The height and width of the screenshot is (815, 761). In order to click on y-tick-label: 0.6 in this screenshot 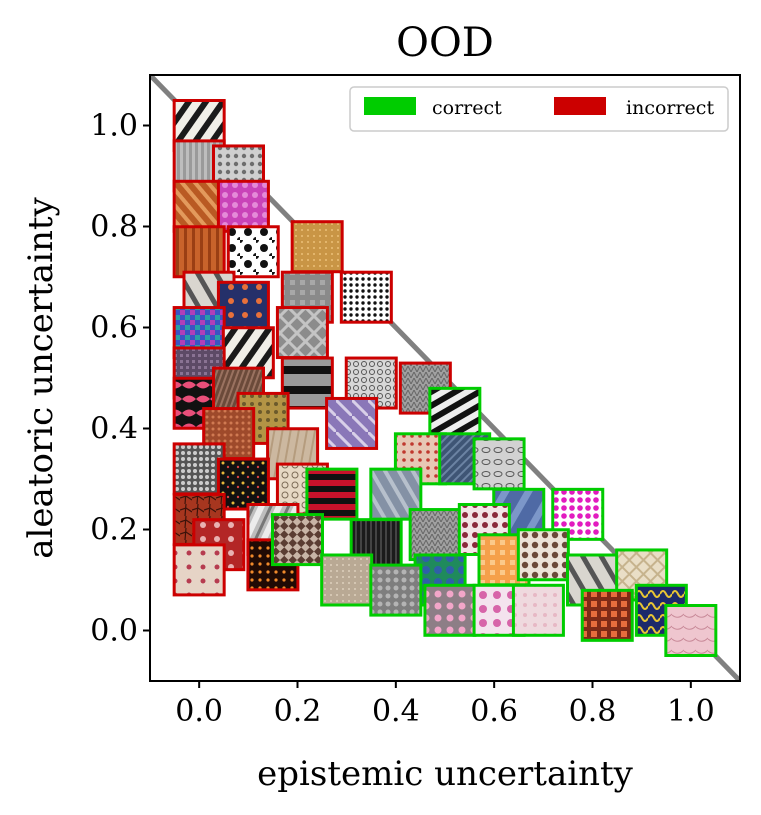, I will do `click(114, 328)`.